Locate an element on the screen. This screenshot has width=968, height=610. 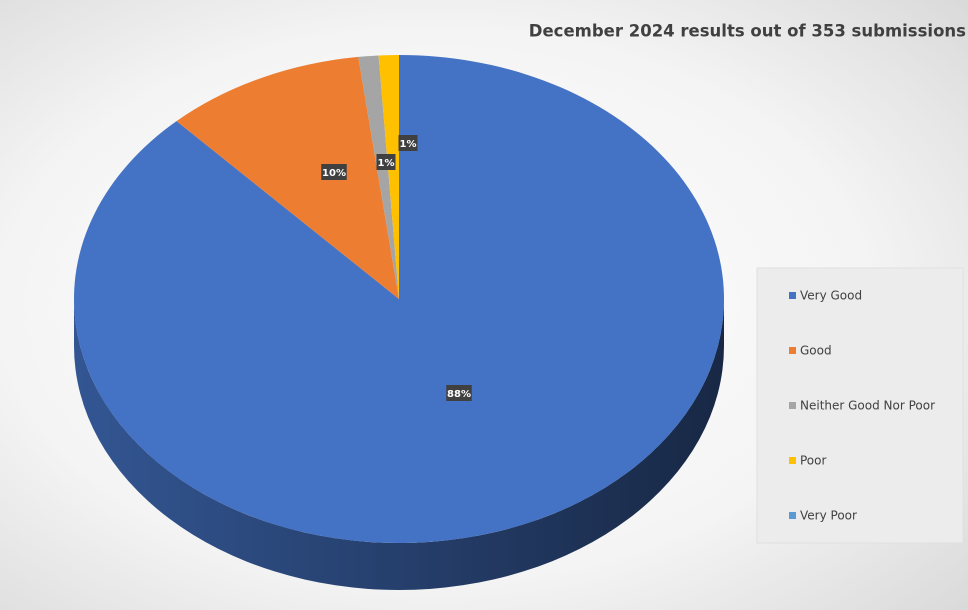
legend-label: Neither Good Nor Poor is located at coordinates (867, 406).